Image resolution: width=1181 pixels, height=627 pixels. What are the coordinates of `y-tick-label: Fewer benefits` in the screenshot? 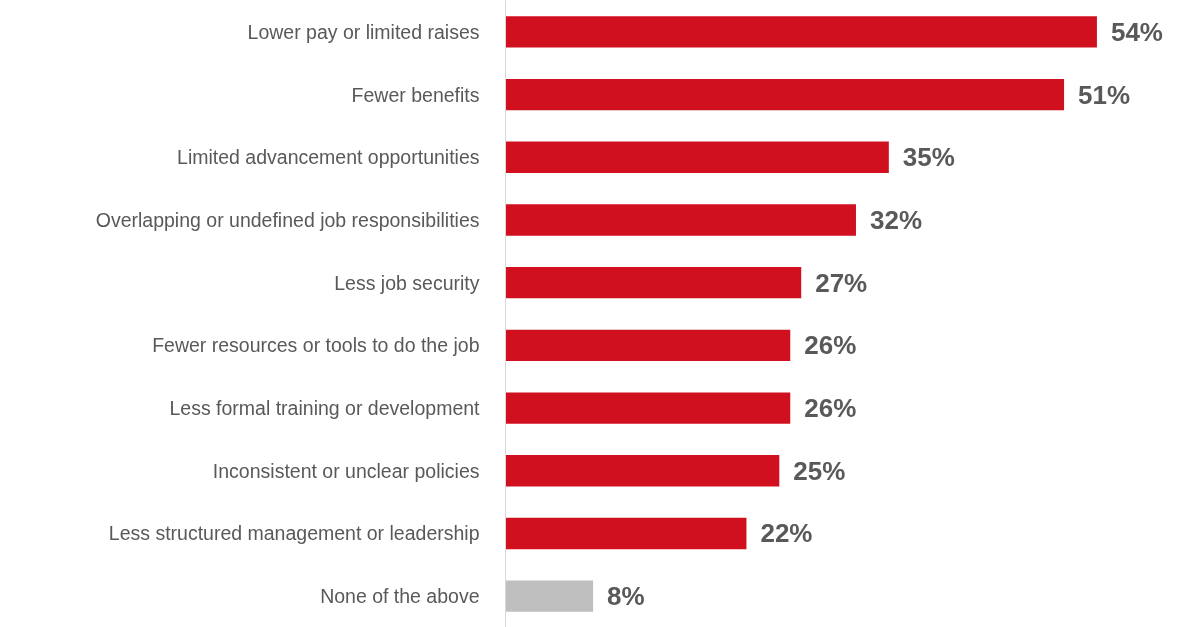 It's located at (415, 94).